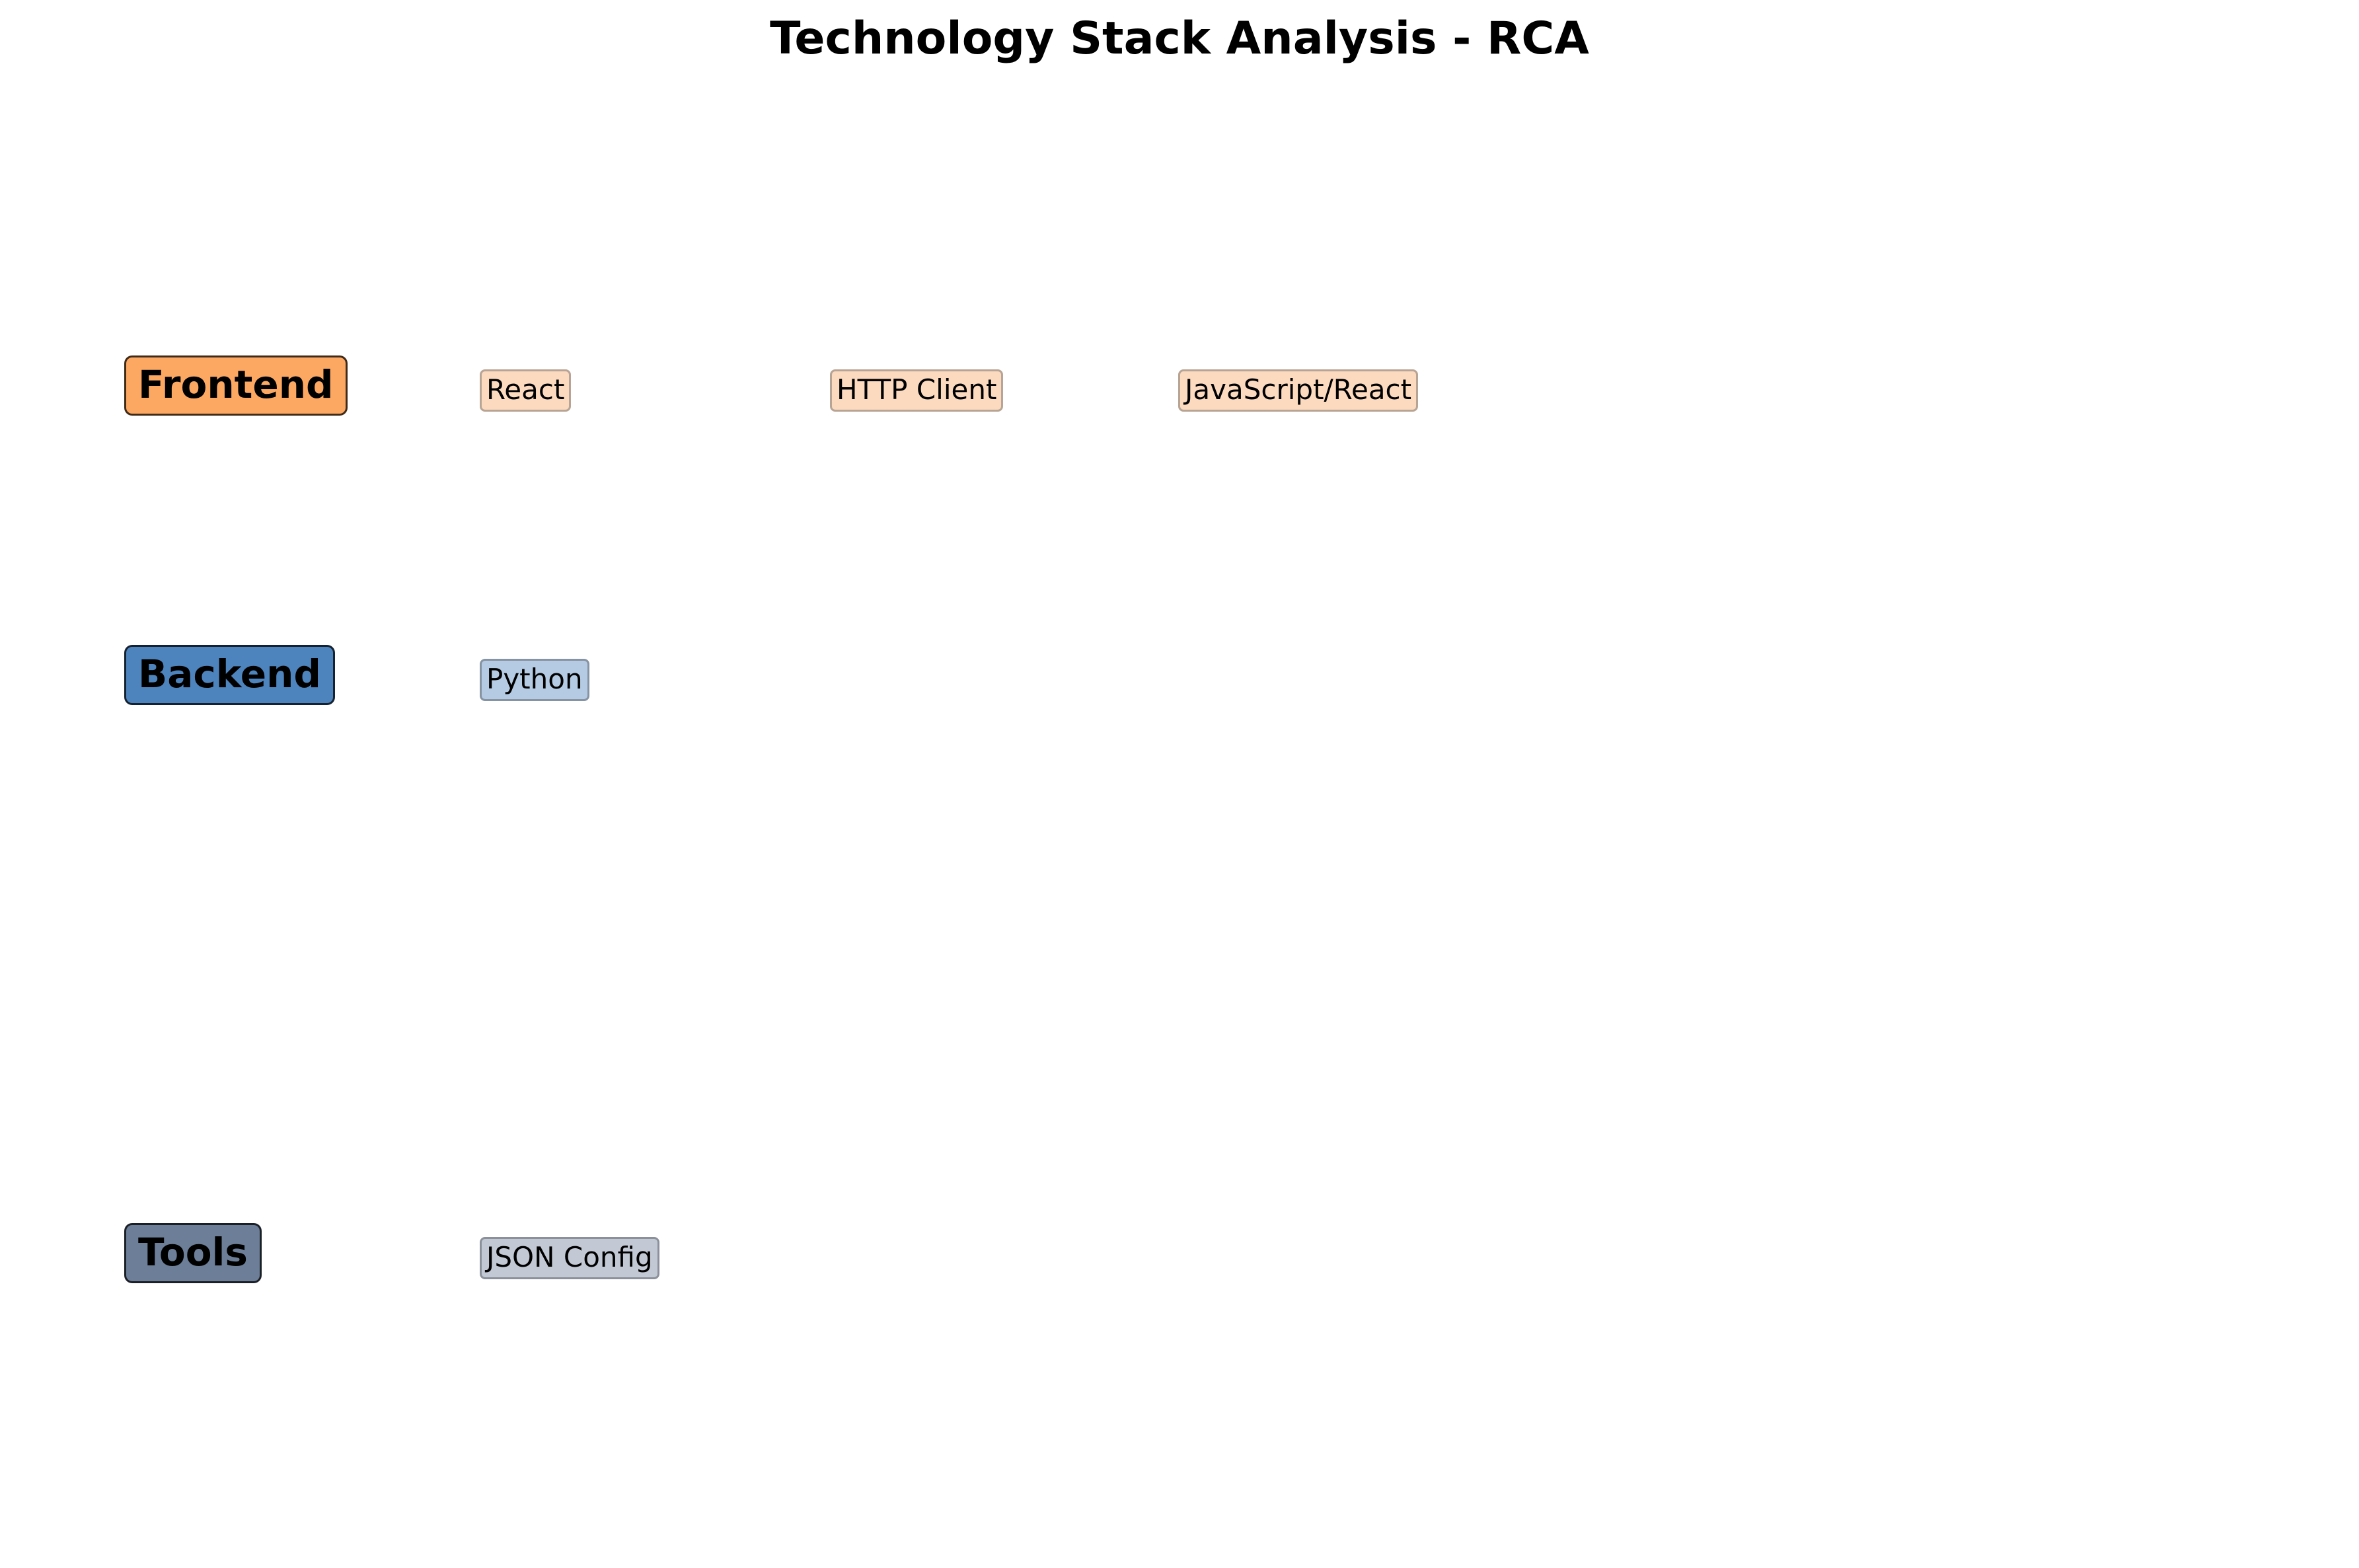 This screenshot has width=2359, height=1568. What do you see at coordinates (569, 1258) in the screenshot?
I see `tech-item: JSON Config` at bounding box center [569, 1258].